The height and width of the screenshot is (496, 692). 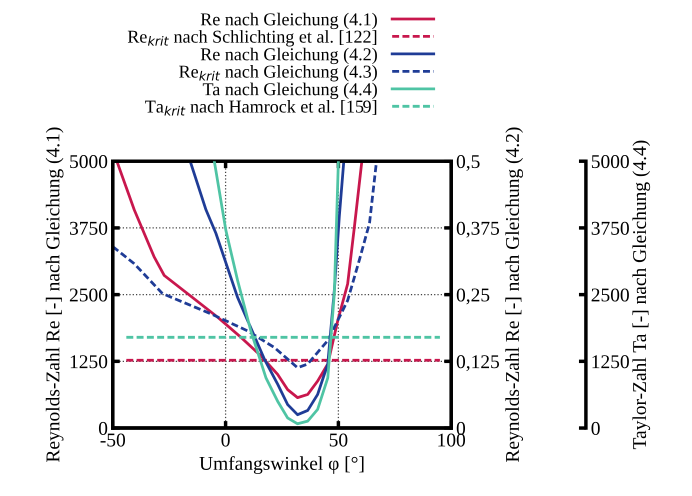 What do you see at coordinates (89, 361) in the screenshot?
I see `y-tick-label: 1250` at bounding box center [89, 361].